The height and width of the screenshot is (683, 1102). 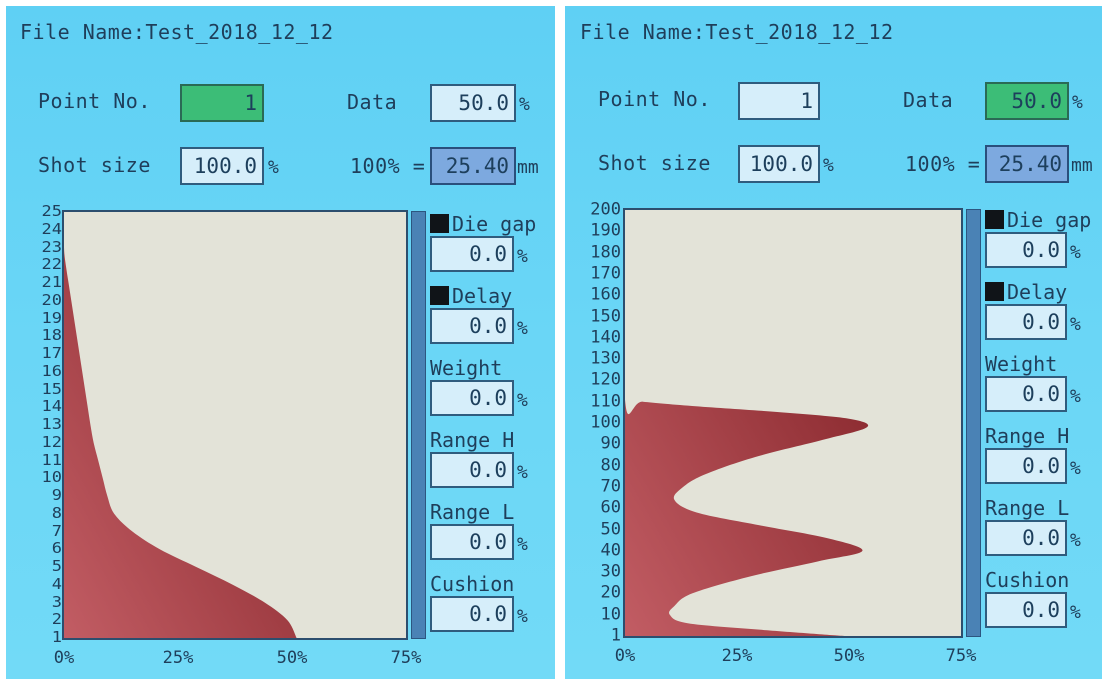 I want to click on y-tick-label: 9, so click(x=56, y=495).